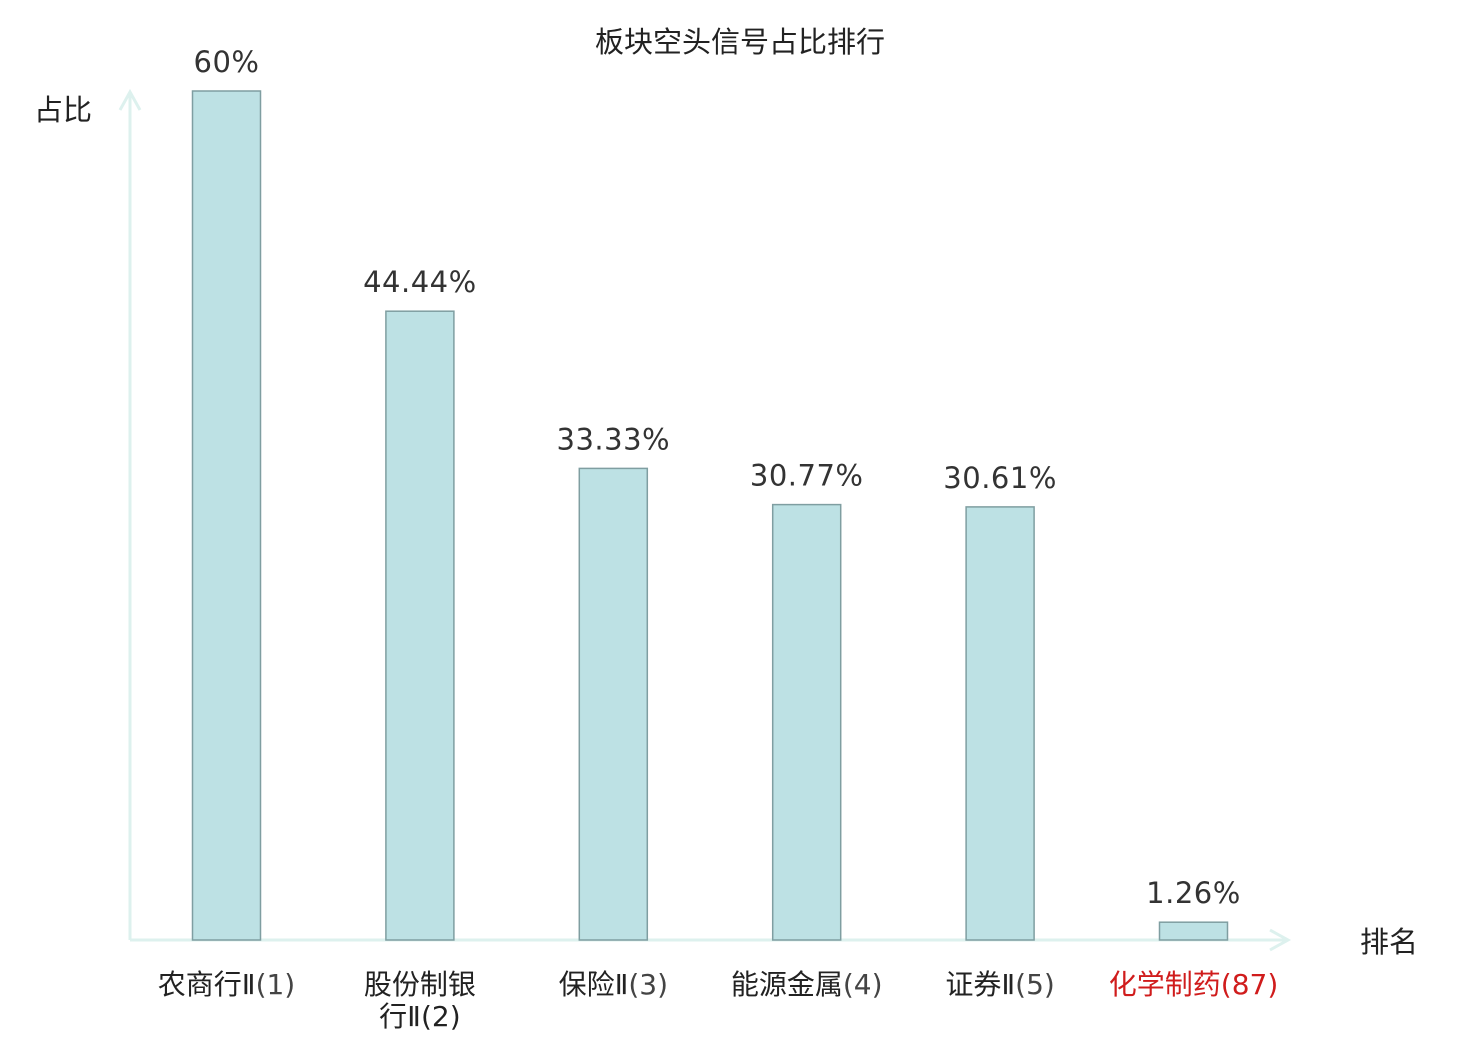 This screenshot has height=1040, width=1480. What do you see at coordinates (420, 984) in the screenshot?
I see `category-label-2: 股份制银` at bounding box center [420, 984].